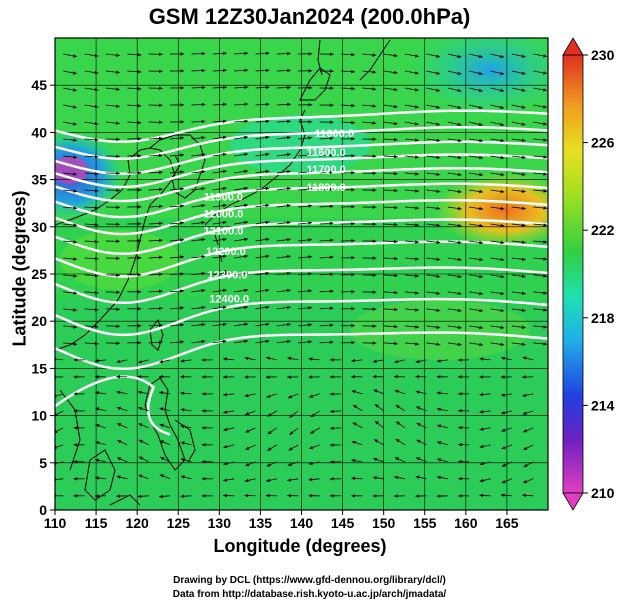 The height and width of the screenshot is (605, 619). I want to click on contour-label: 11600.0, so click(326, 153).